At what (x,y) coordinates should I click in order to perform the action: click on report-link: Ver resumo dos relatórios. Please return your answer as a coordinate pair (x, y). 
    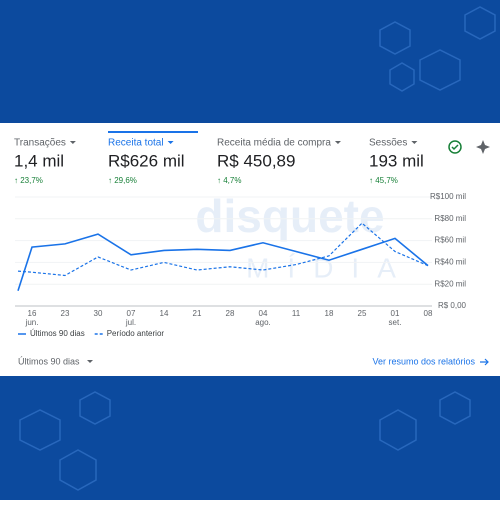
    Looking at the image, I should click on (423, 361).